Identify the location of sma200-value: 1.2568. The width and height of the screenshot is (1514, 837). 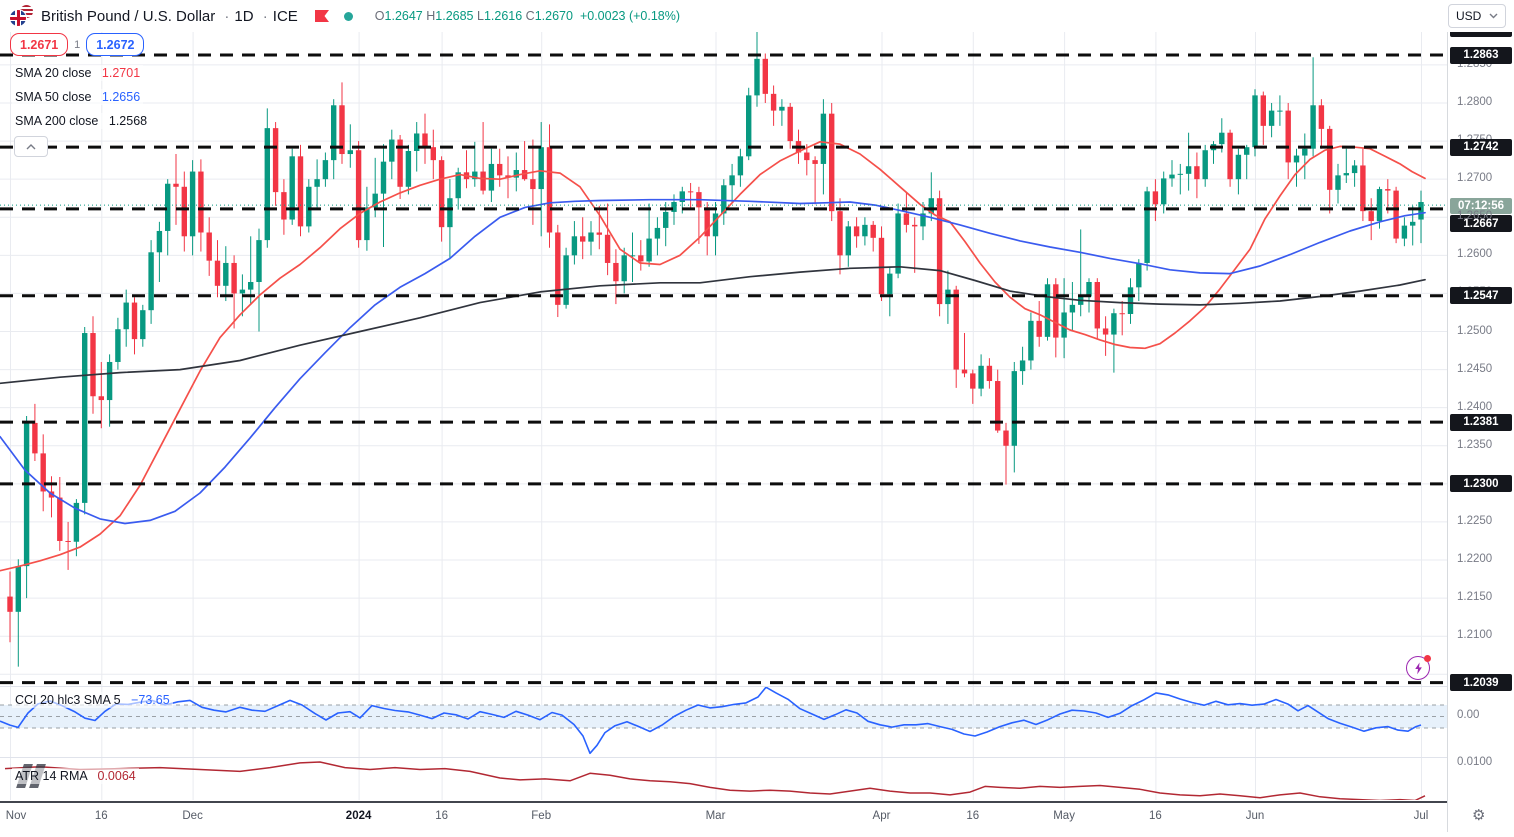
(128, 121).